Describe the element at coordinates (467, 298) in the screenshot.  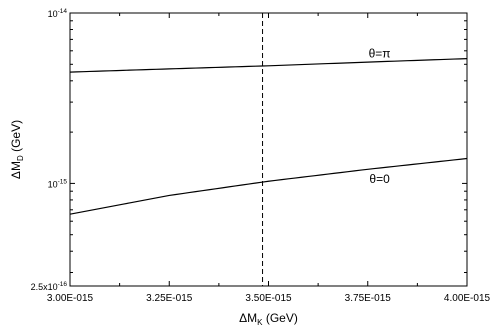
I see `x-tick-label: 4.00E-015` at that location.